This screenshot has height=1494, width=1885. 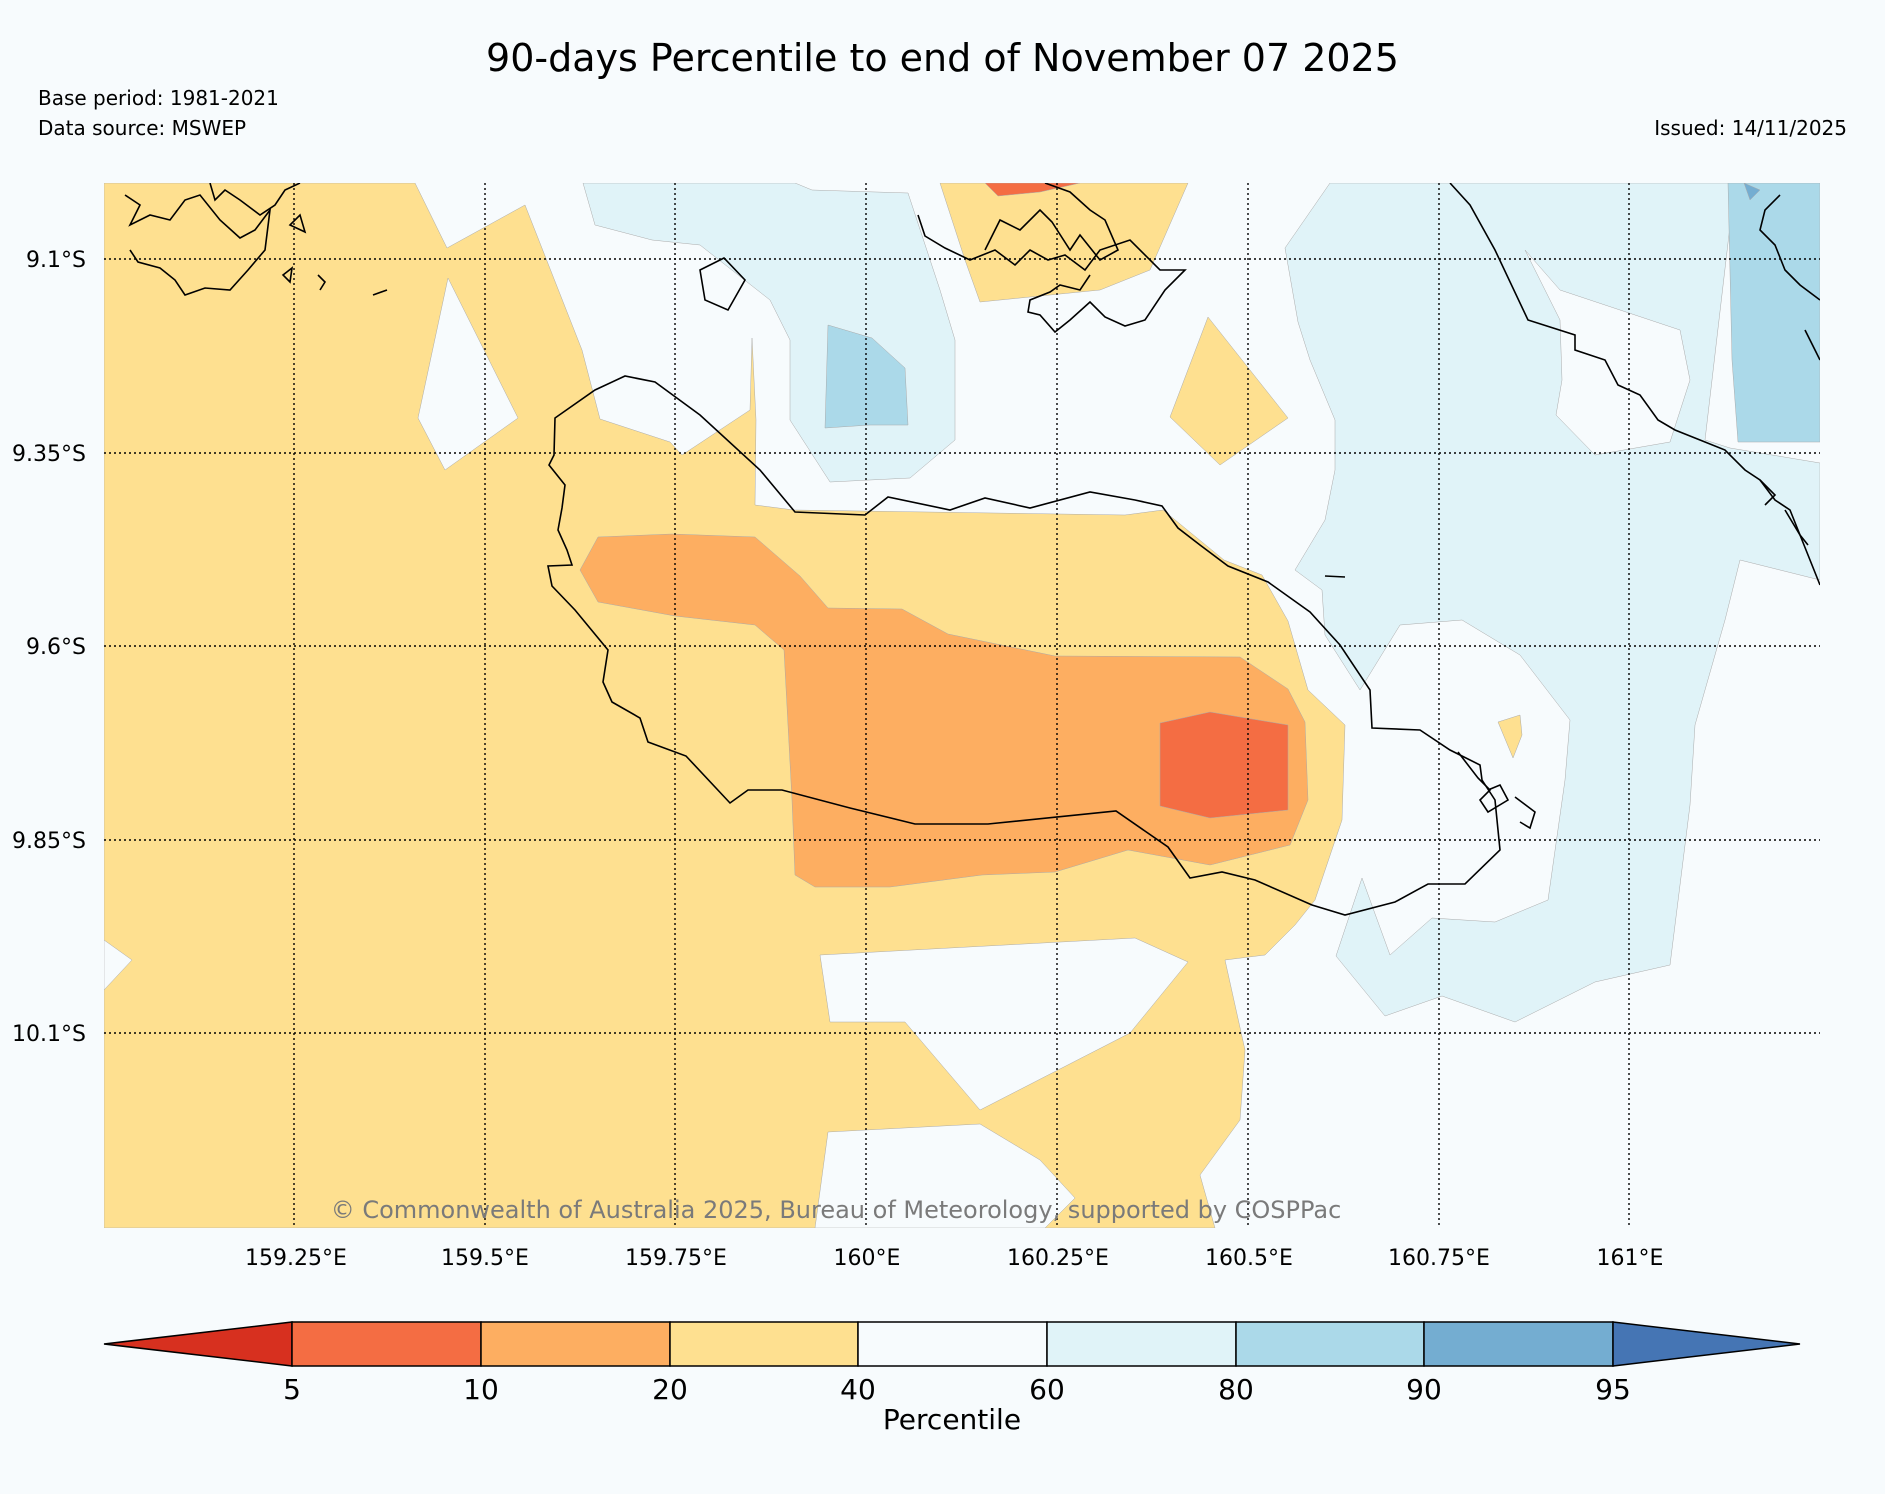 What do you see at coordinates (1630, 1258) in the screenshot?
I see `lon-label: 161°E` at bounding box center [1630, 1258].